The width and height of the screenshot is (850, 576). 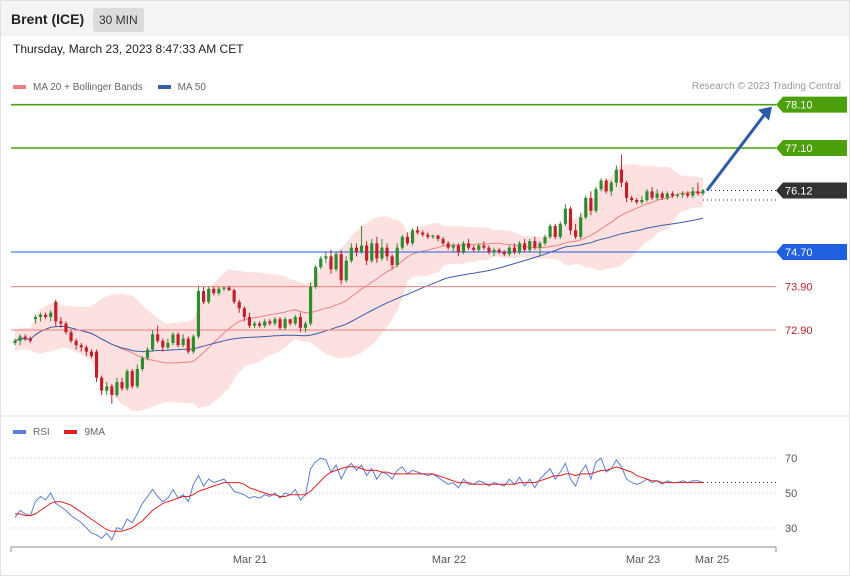 I want to click on level-78-10-label: 78.10, so click(x=799, y=106).